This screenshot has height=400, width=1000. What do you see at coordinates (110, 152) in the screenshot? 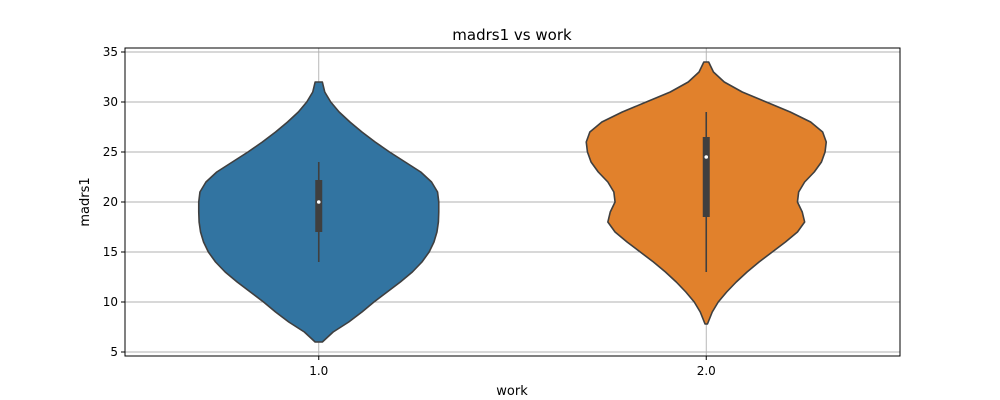
I see `y-tick-label: 25` at bounding box center [110, 152].